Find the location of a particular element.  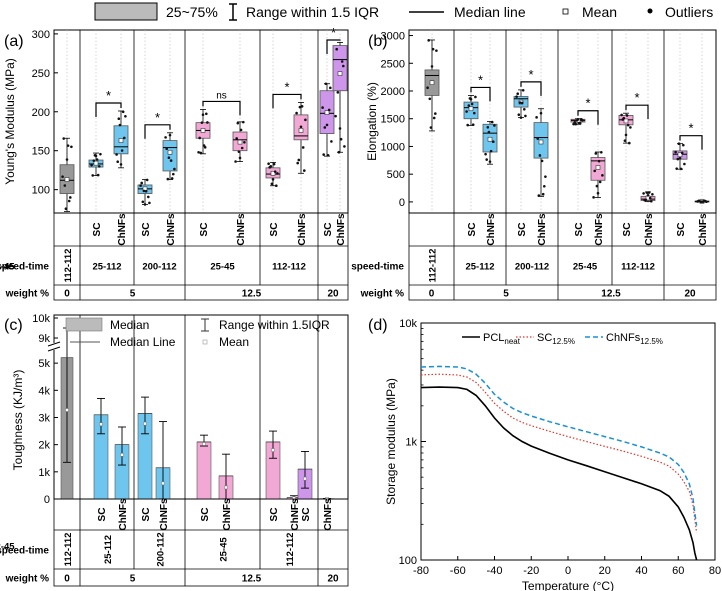

y-tick-label: 100 is located at coordinates (41, 191).